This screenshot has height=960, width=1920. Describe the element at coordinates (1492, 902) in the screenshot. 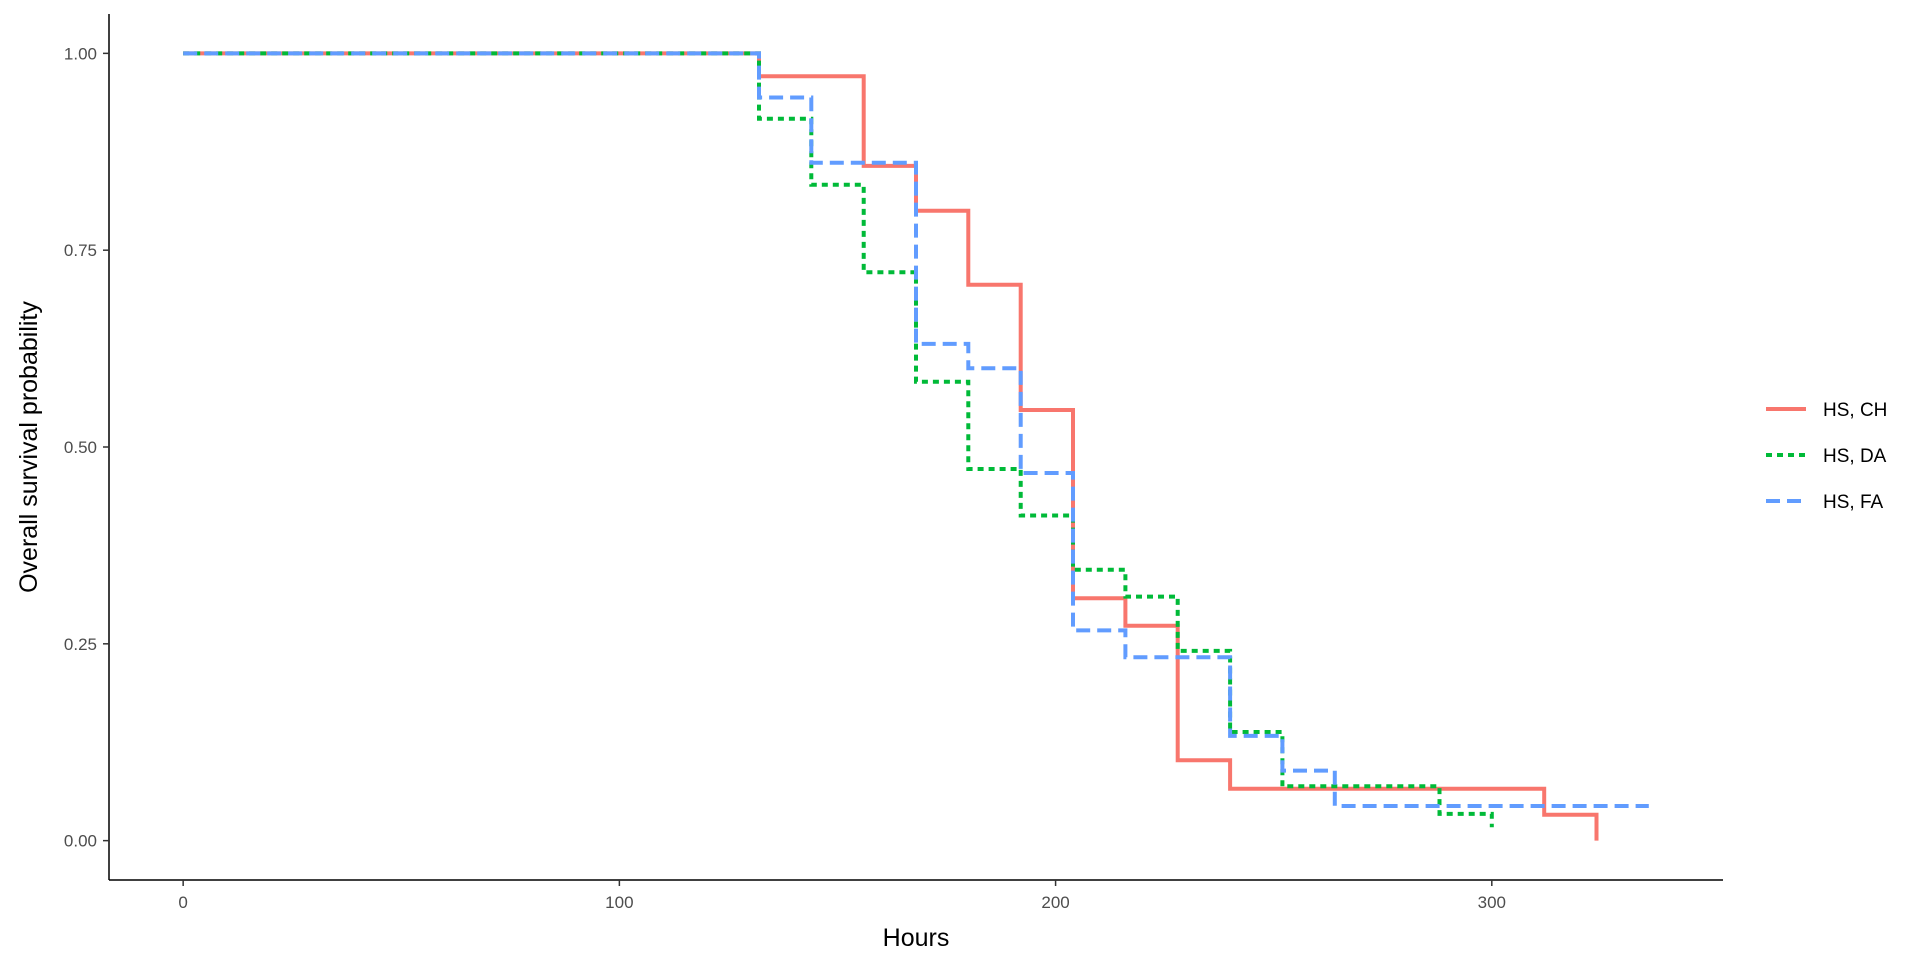

I see `x-tick-label: 300` at that location.